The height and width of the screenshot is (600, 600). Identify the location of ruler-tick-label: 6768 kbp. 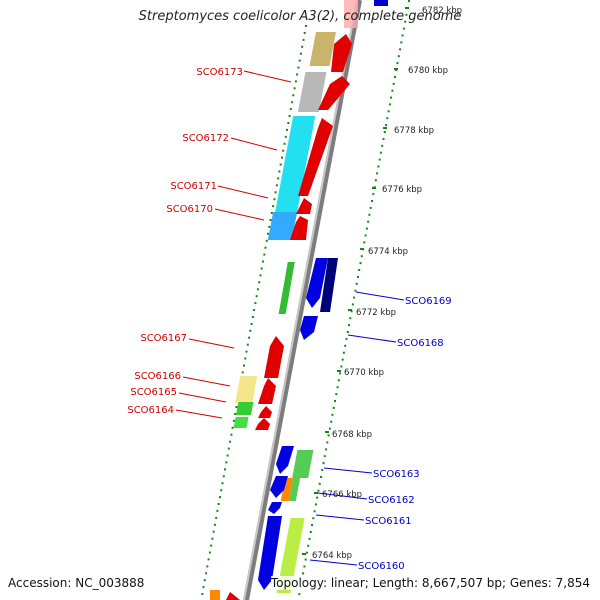
(352, 435).